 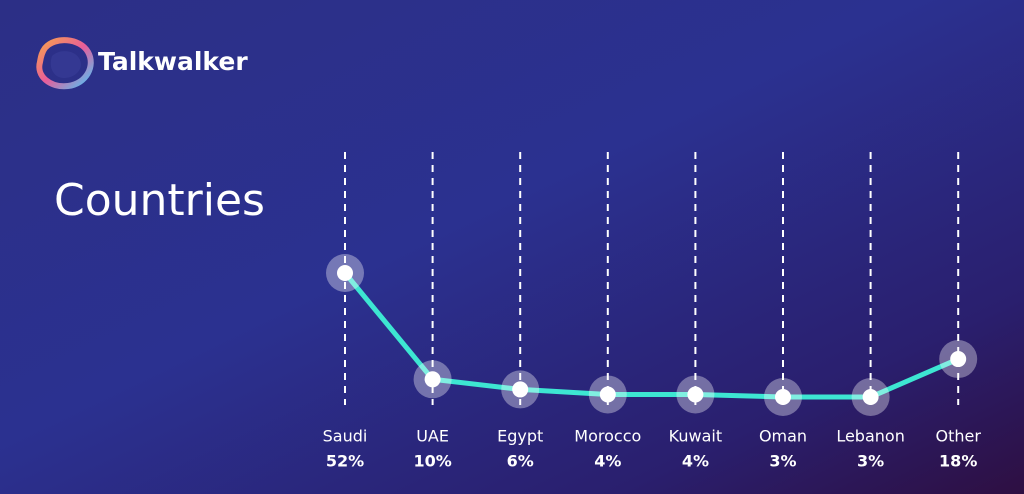 I want to click on value-label: 10%, so click(x=432, y=461).